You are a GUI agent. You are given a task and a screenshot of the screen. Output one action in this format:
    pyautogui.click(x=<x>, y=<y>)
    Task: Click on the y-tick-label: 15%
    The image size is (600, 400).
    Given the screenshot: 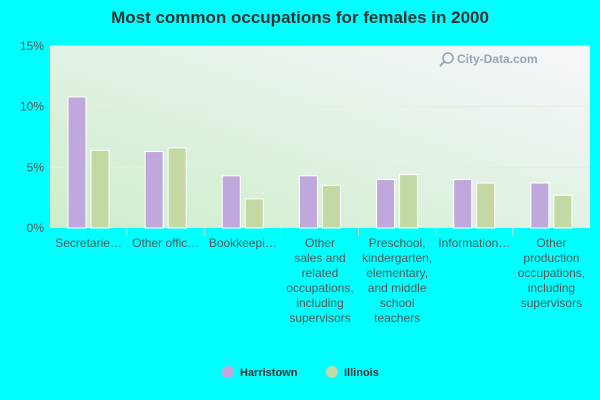 What is the action you would take?
    pyautogui.click(x=32, y=46)
    